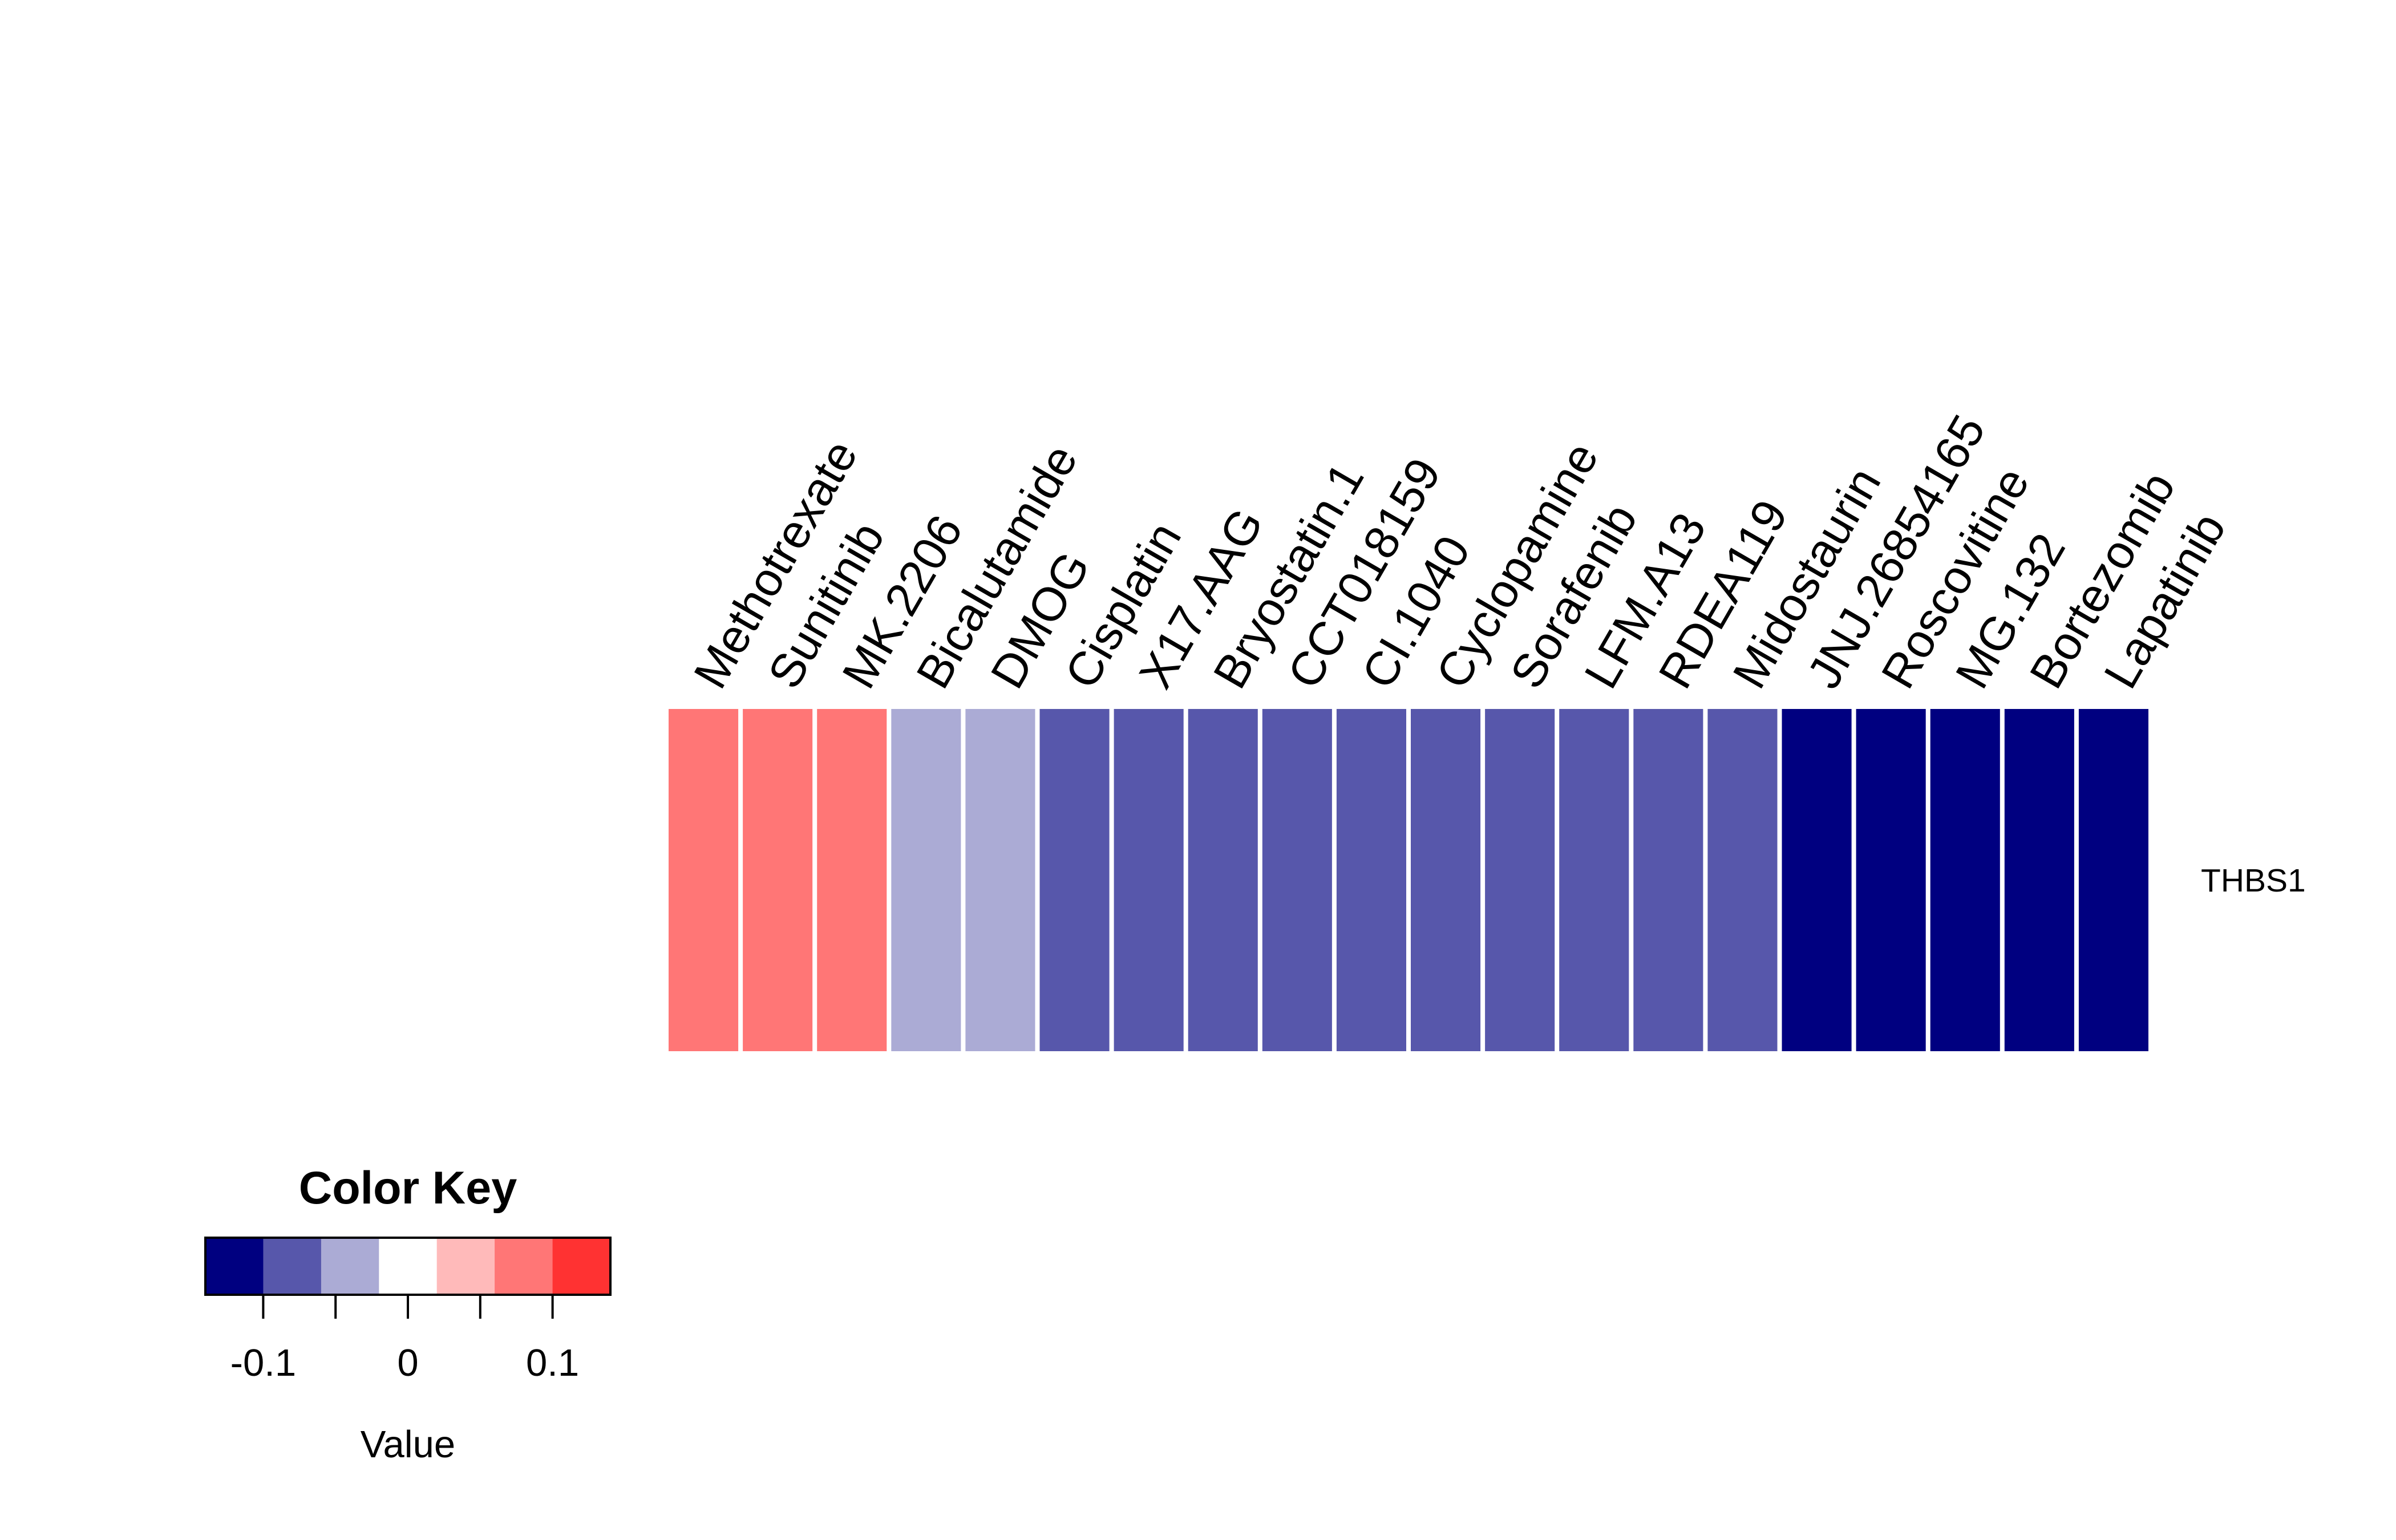 This screenshot has width=2396, height=1540. I want to click on heatmap-cell-midostaurin, so click(1742, 880).